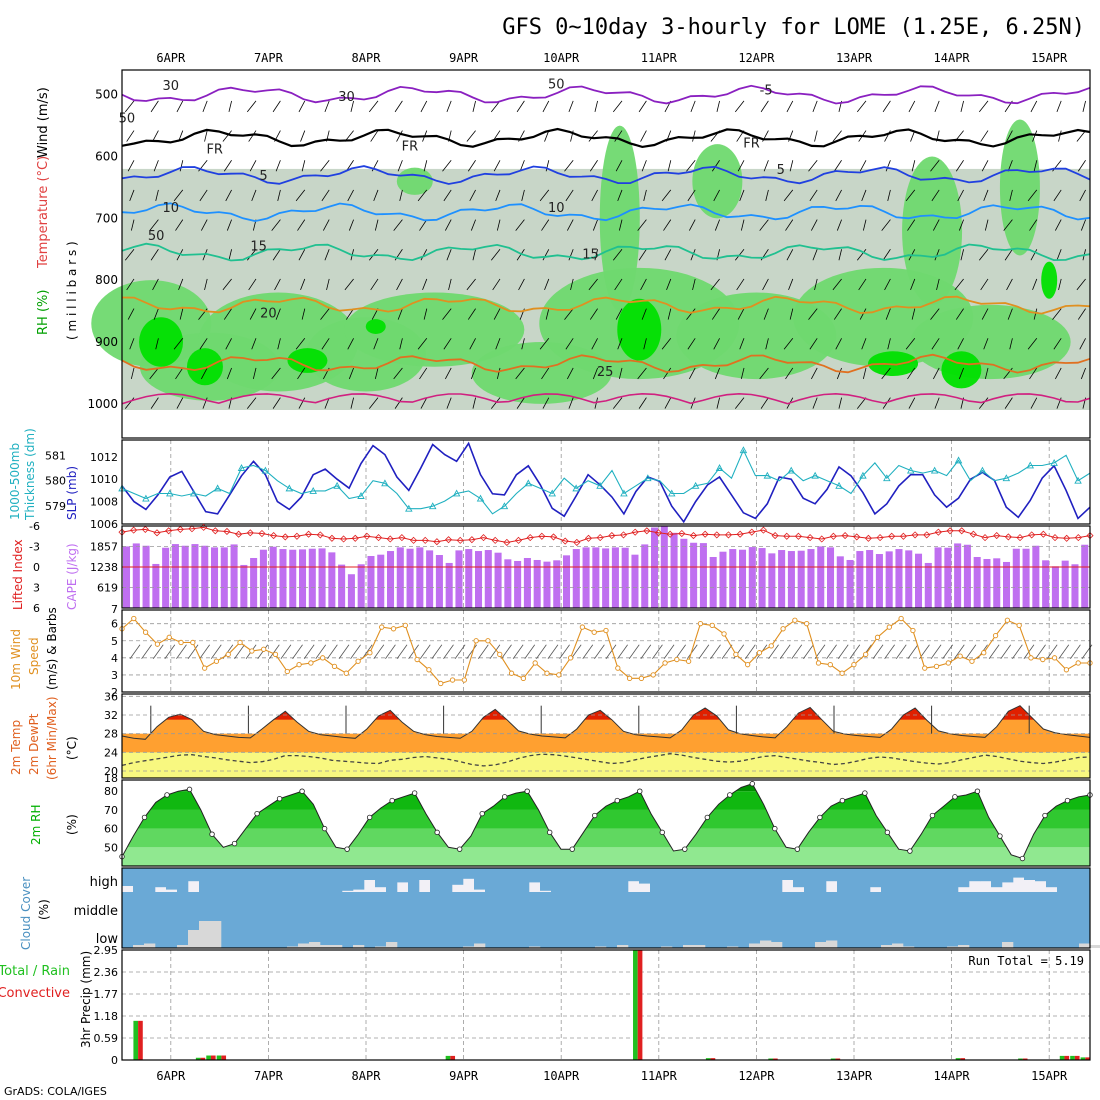 The width and height of the screenshot is (1100, 1100). What do you see at coordinates (606, 821) in the screenshot?
I see `rh-series-line` at bounding box center [606, 821].